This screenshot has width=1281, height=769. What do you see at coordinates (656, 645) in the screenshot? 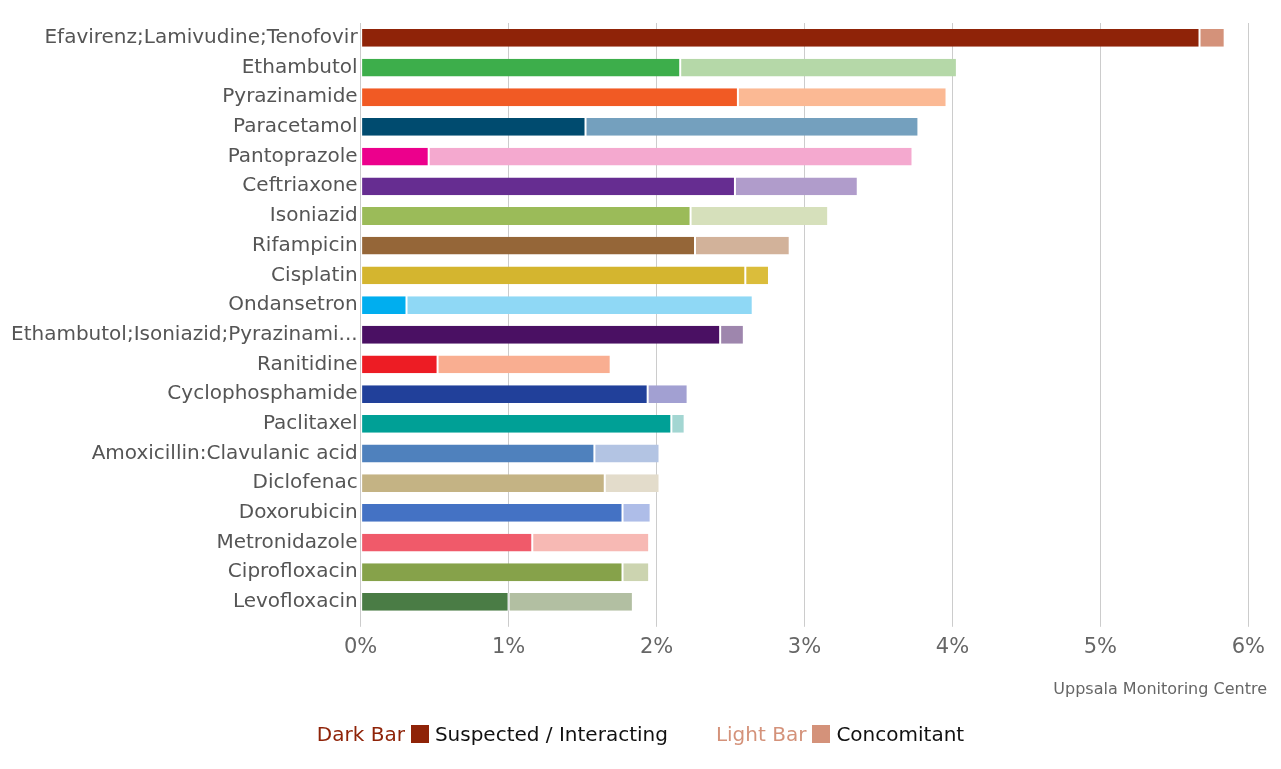
I see `x-tick-label: 2%` at bounding box center [656, 645].